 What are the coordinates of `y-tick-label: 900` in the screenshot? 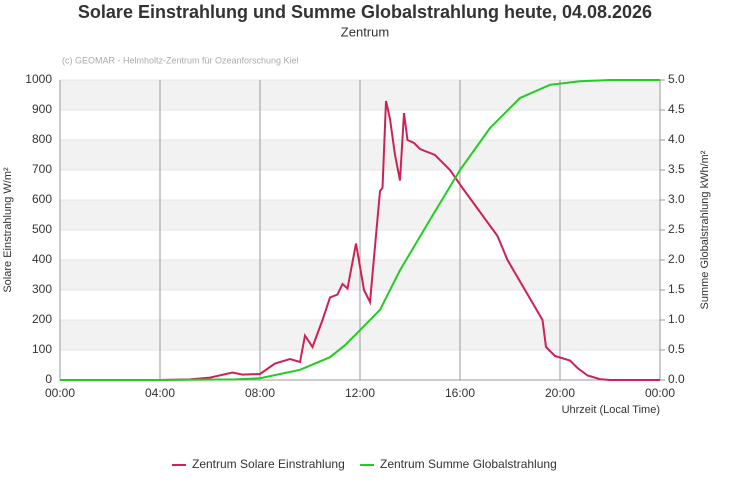 It's located at (42, 109).